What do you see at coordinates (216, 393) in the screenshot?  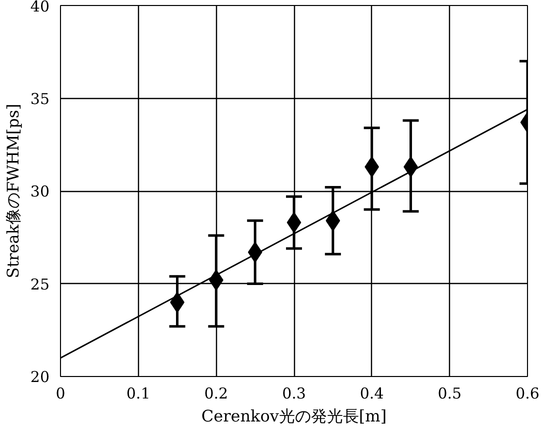 I see `x-tick-label: 0.2` at bounding box center [216, 393].